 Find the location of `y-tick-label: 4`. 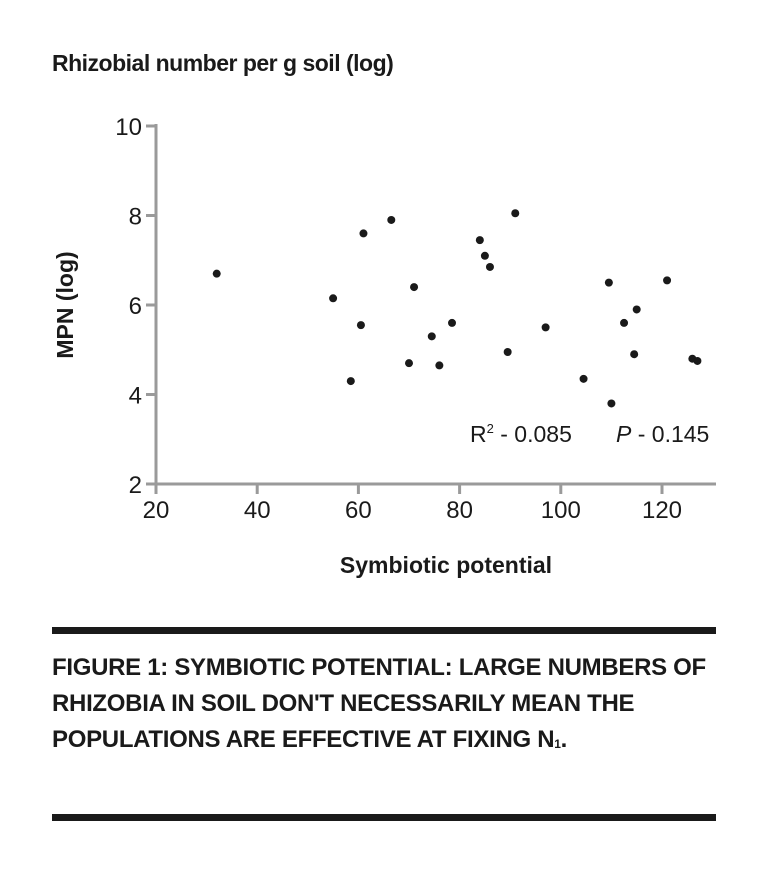

y-tick-label: 4 is located at coordinates (135, 396).